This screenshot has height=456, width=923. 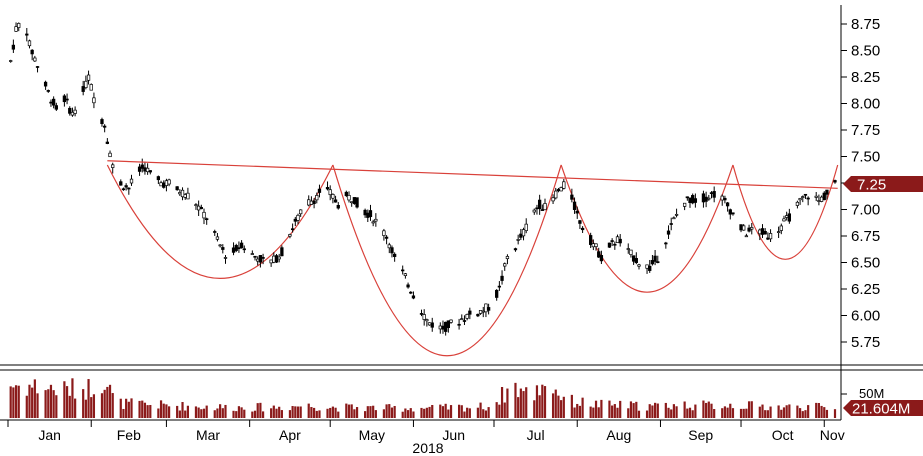 What do you see at coordinates (865, 157) in the screenshot?
I see `y-axis-tick-label: 7.50` at bounding box center [865, 157].